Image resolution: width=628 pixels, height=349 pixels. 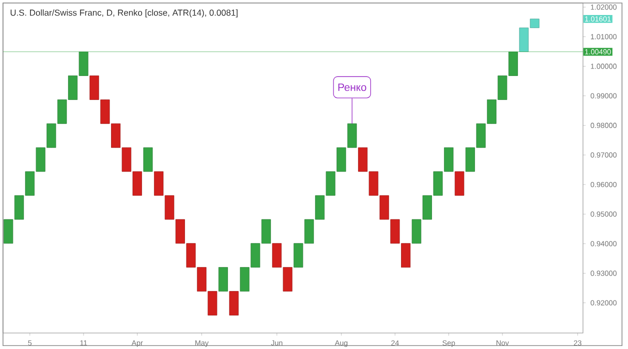 What do you see at coordinates (352, 88) in the screenshot?
I see `annotation: Ренко` at bounding box center [352, 88].